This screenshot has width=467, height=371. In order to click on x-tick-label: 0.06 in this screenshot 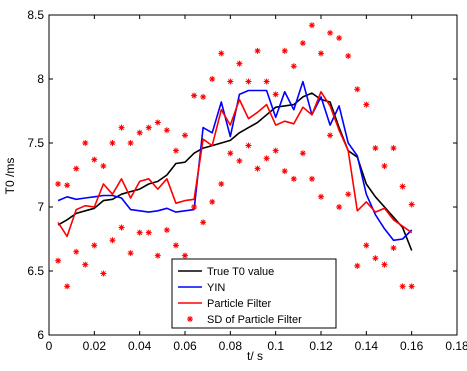, I will do `click(185, 346)`.